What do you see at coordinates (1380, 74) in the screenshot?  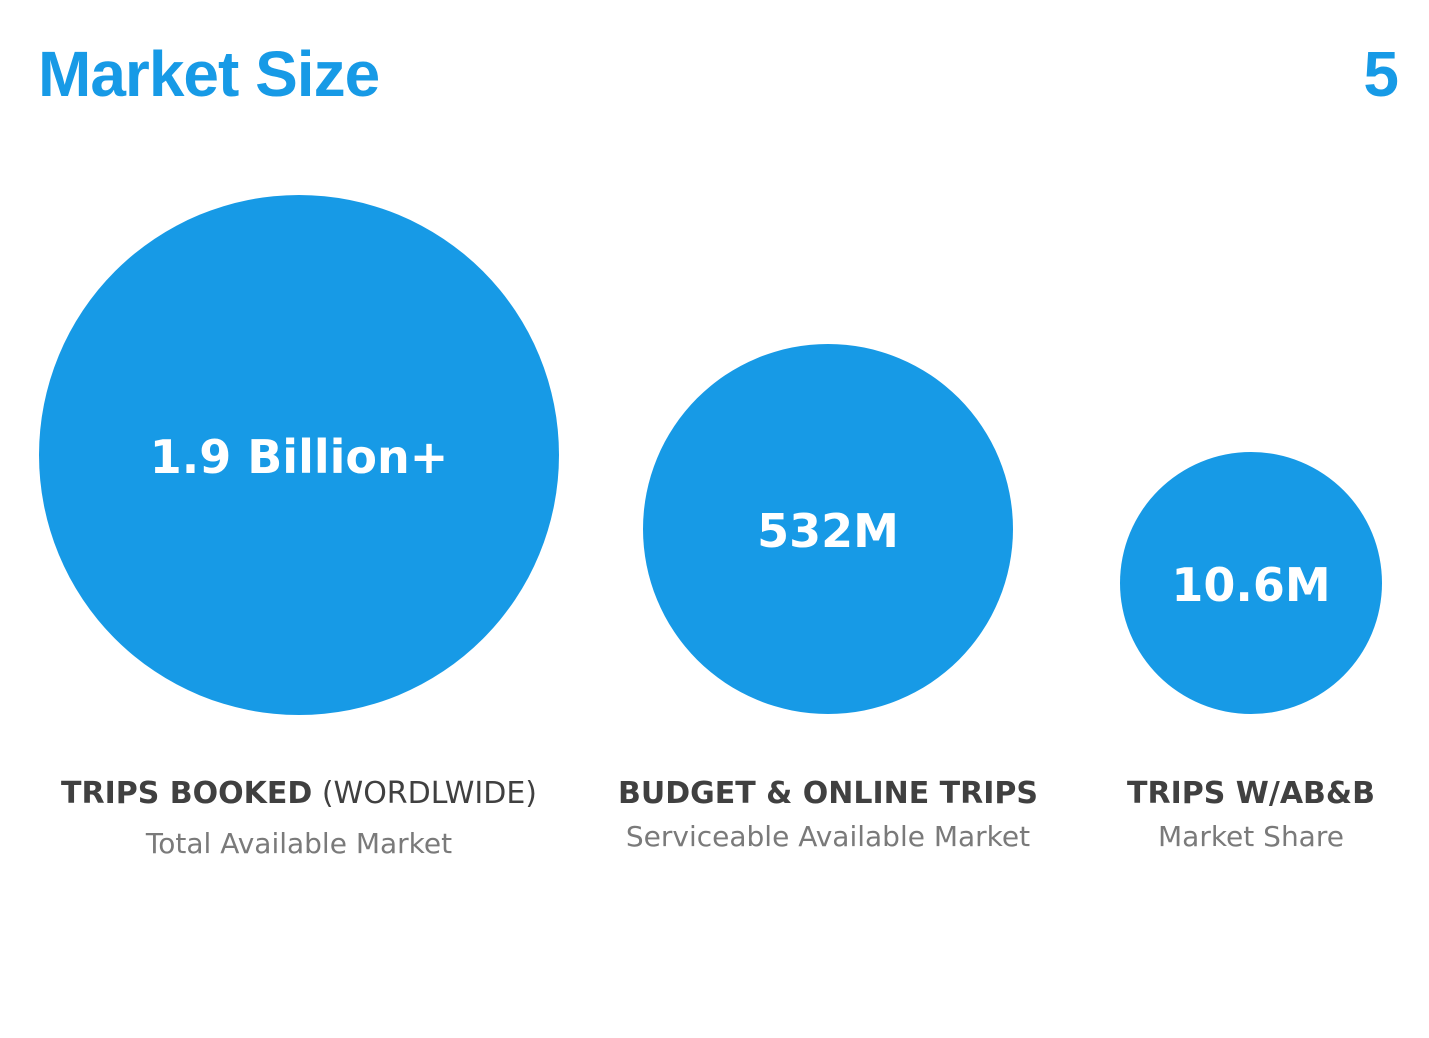 I see `page-number: 5` at bounding box center [1380, 74].